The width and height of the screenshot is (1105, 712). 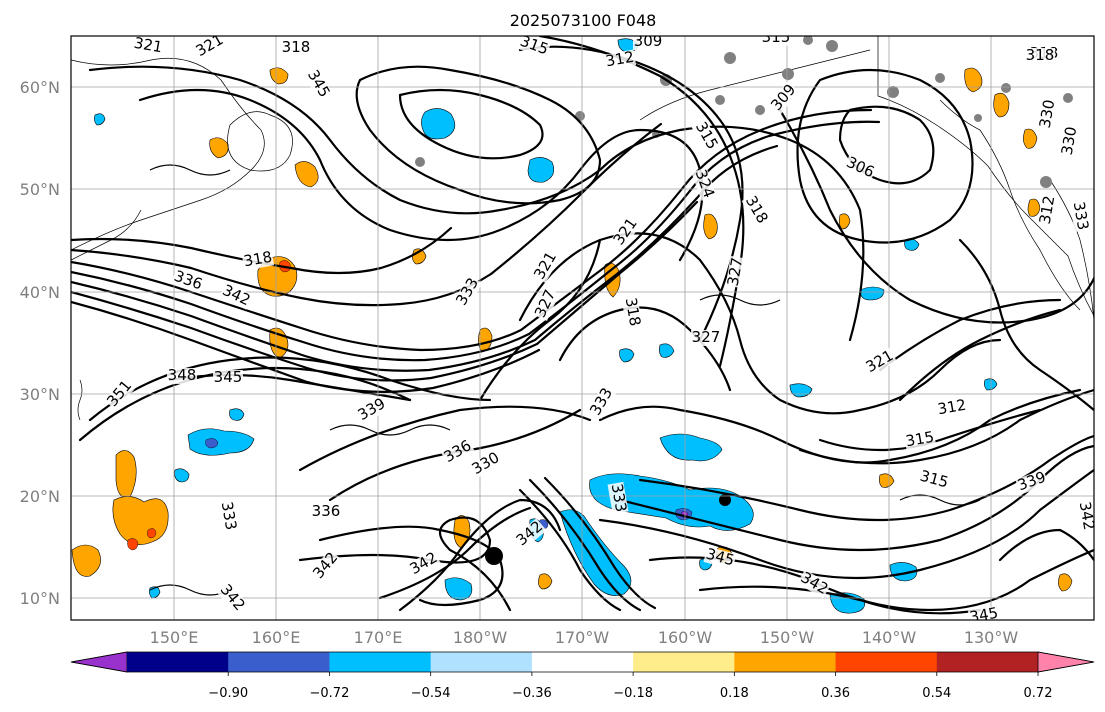 I want to click on contour-label: 342, so click(x=1087, y=515).